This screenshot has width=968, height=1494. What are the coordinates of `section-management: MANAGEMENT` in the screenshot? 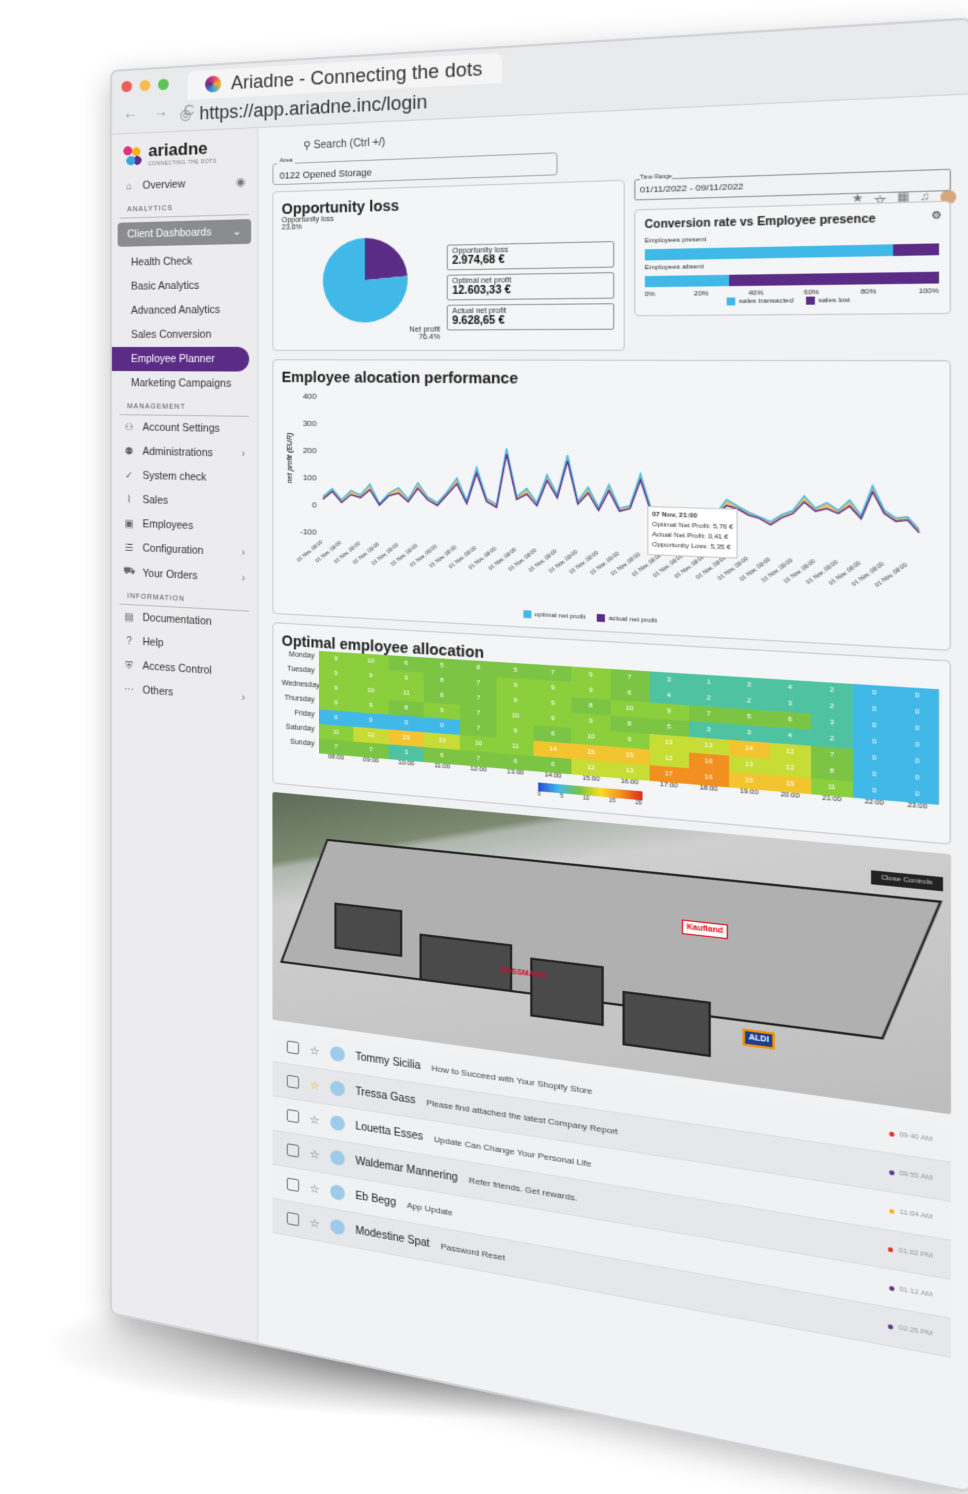 It's located at (184, 406).